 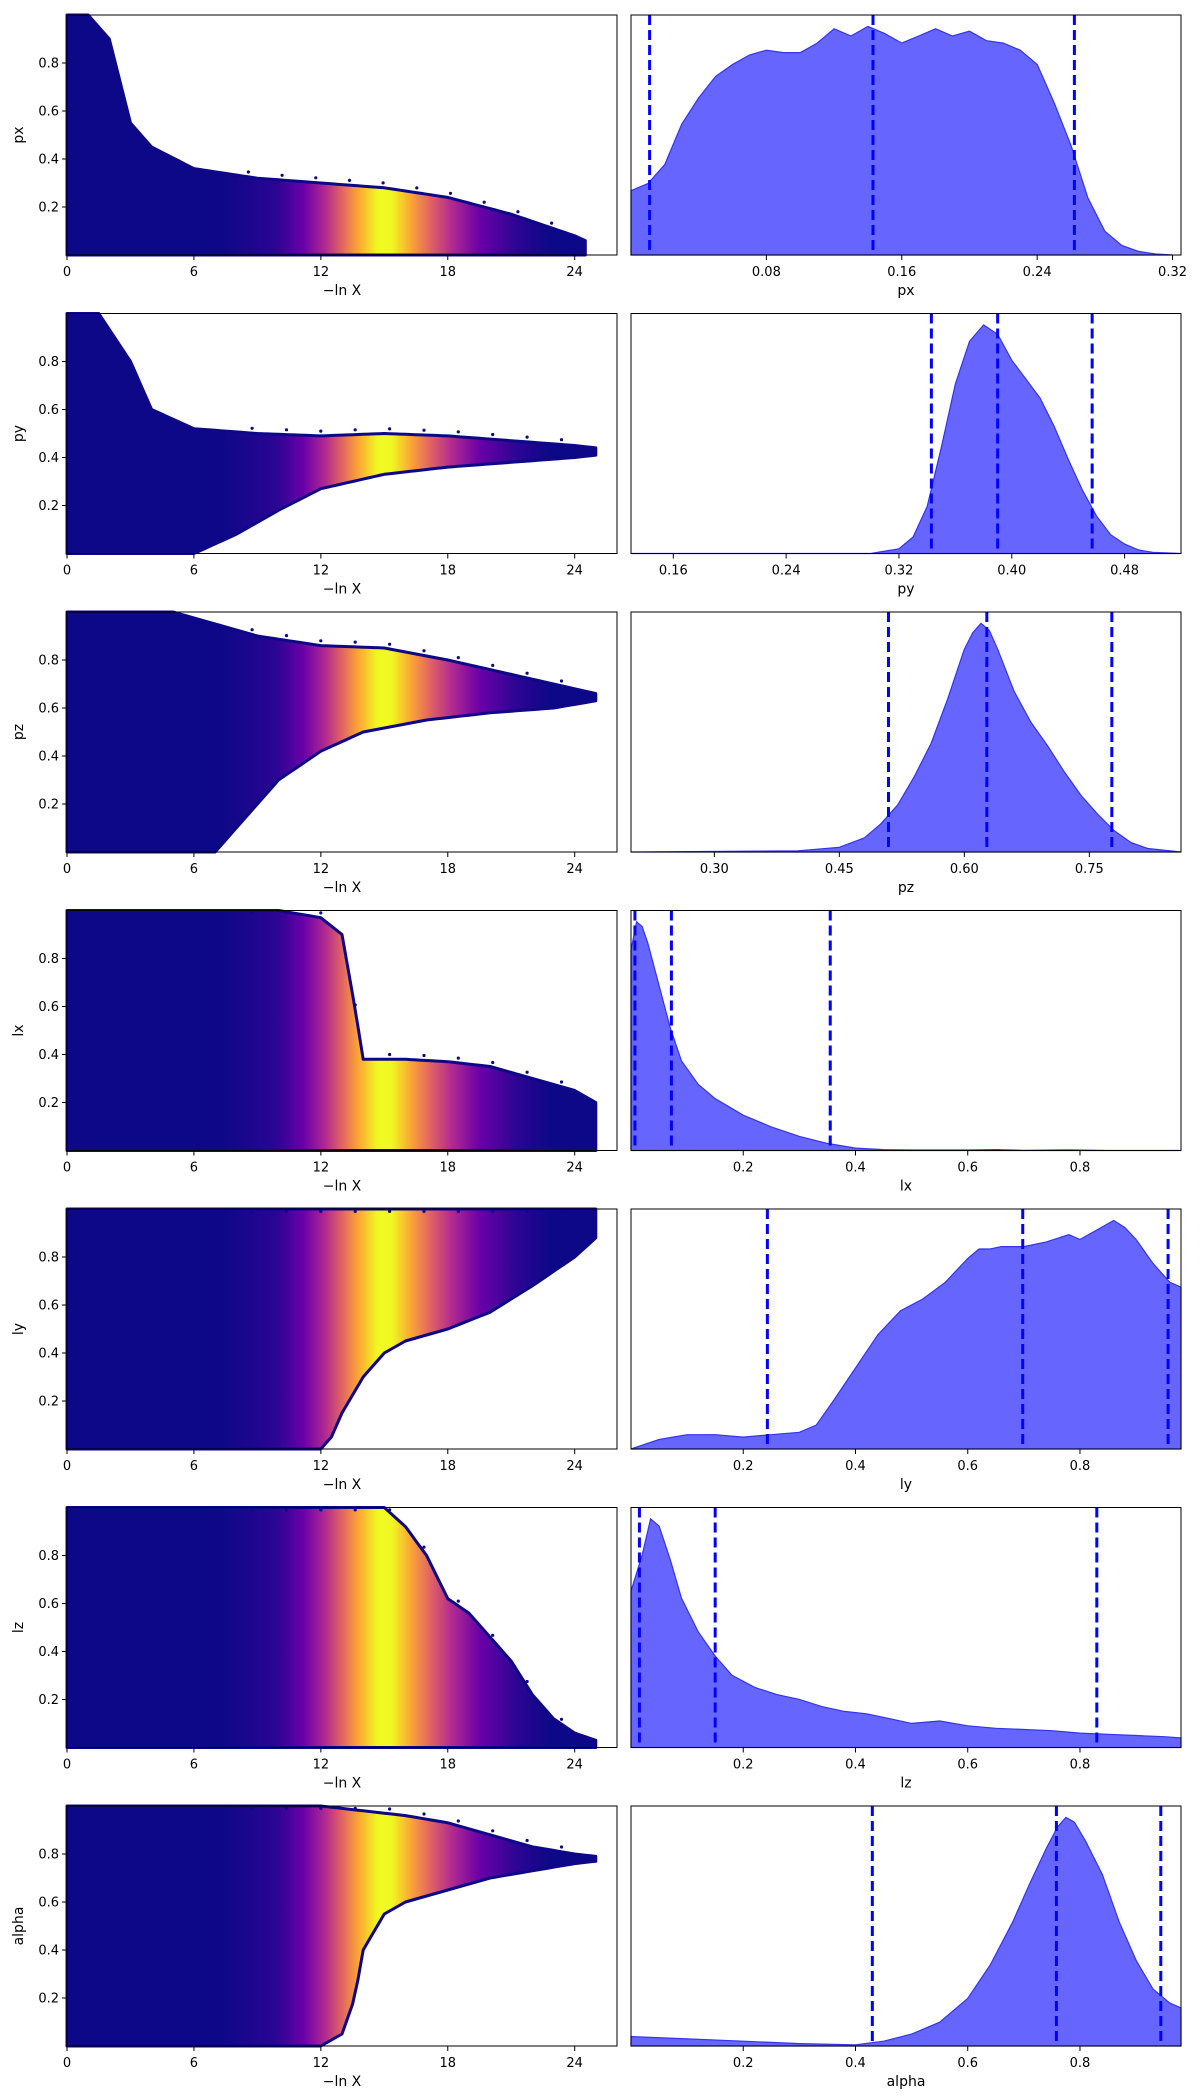 What do you see at coordinates (19, 732) in the screenshot?
I see `y-axis-label: pz` at bounding box center [19, 732].